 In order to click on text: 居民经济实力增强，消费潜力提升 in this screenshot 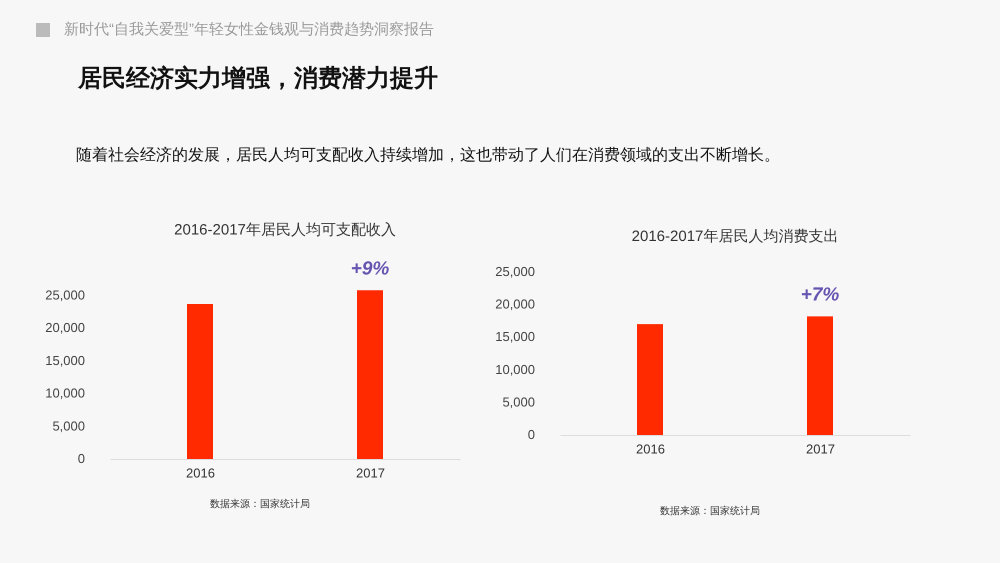, I will do `click(258, 79)`.